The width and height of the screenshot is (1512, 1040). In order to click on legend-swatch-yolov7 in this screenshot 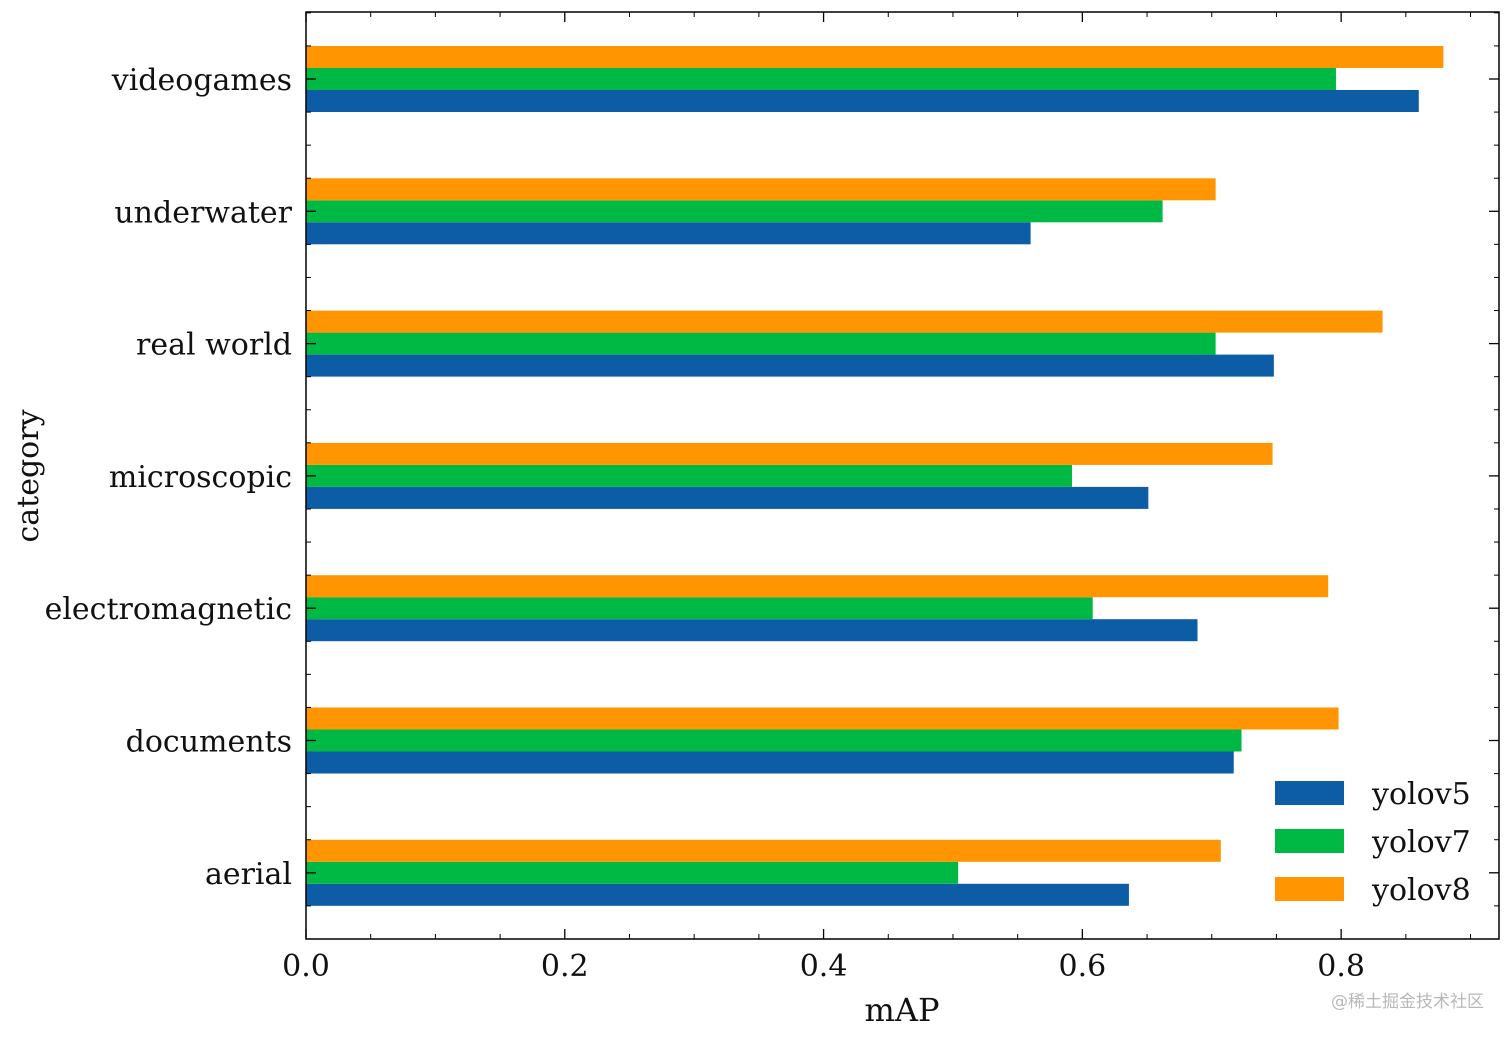, I will do `click(1309, 841)`.